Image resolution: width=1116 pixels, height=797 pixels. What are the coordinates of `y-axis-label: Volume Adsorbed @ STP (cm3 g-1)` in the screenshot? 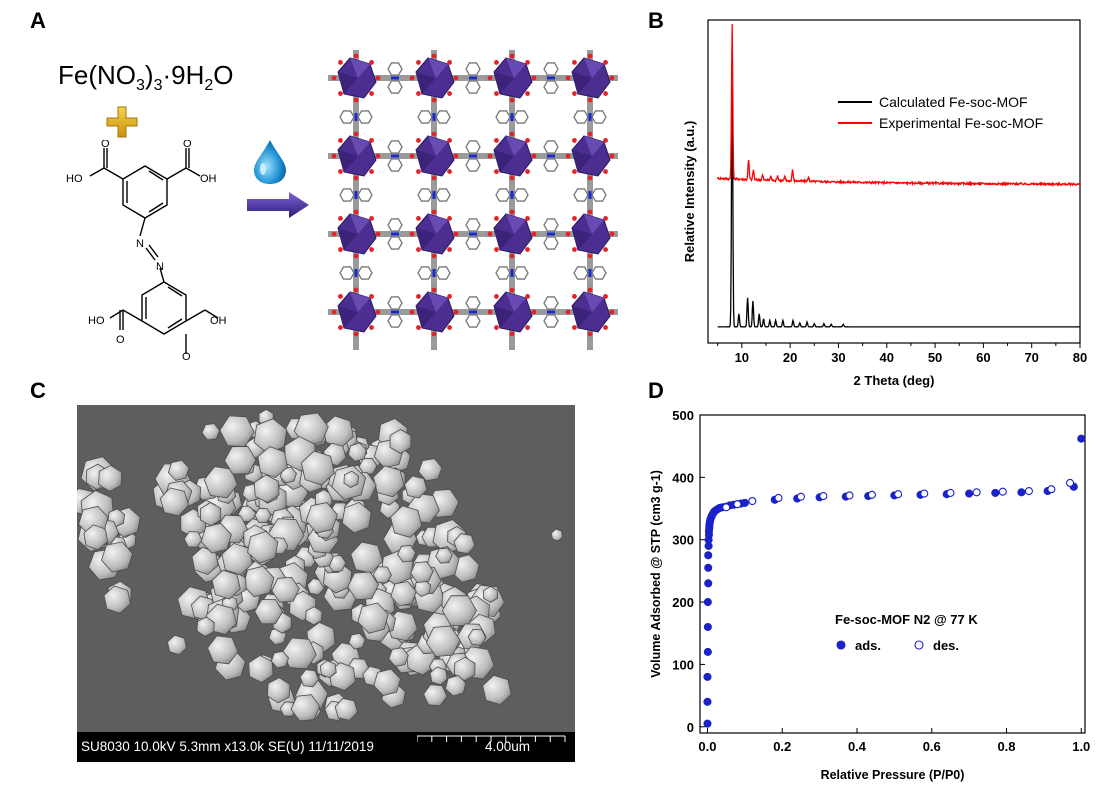 It's located at (656, 574).